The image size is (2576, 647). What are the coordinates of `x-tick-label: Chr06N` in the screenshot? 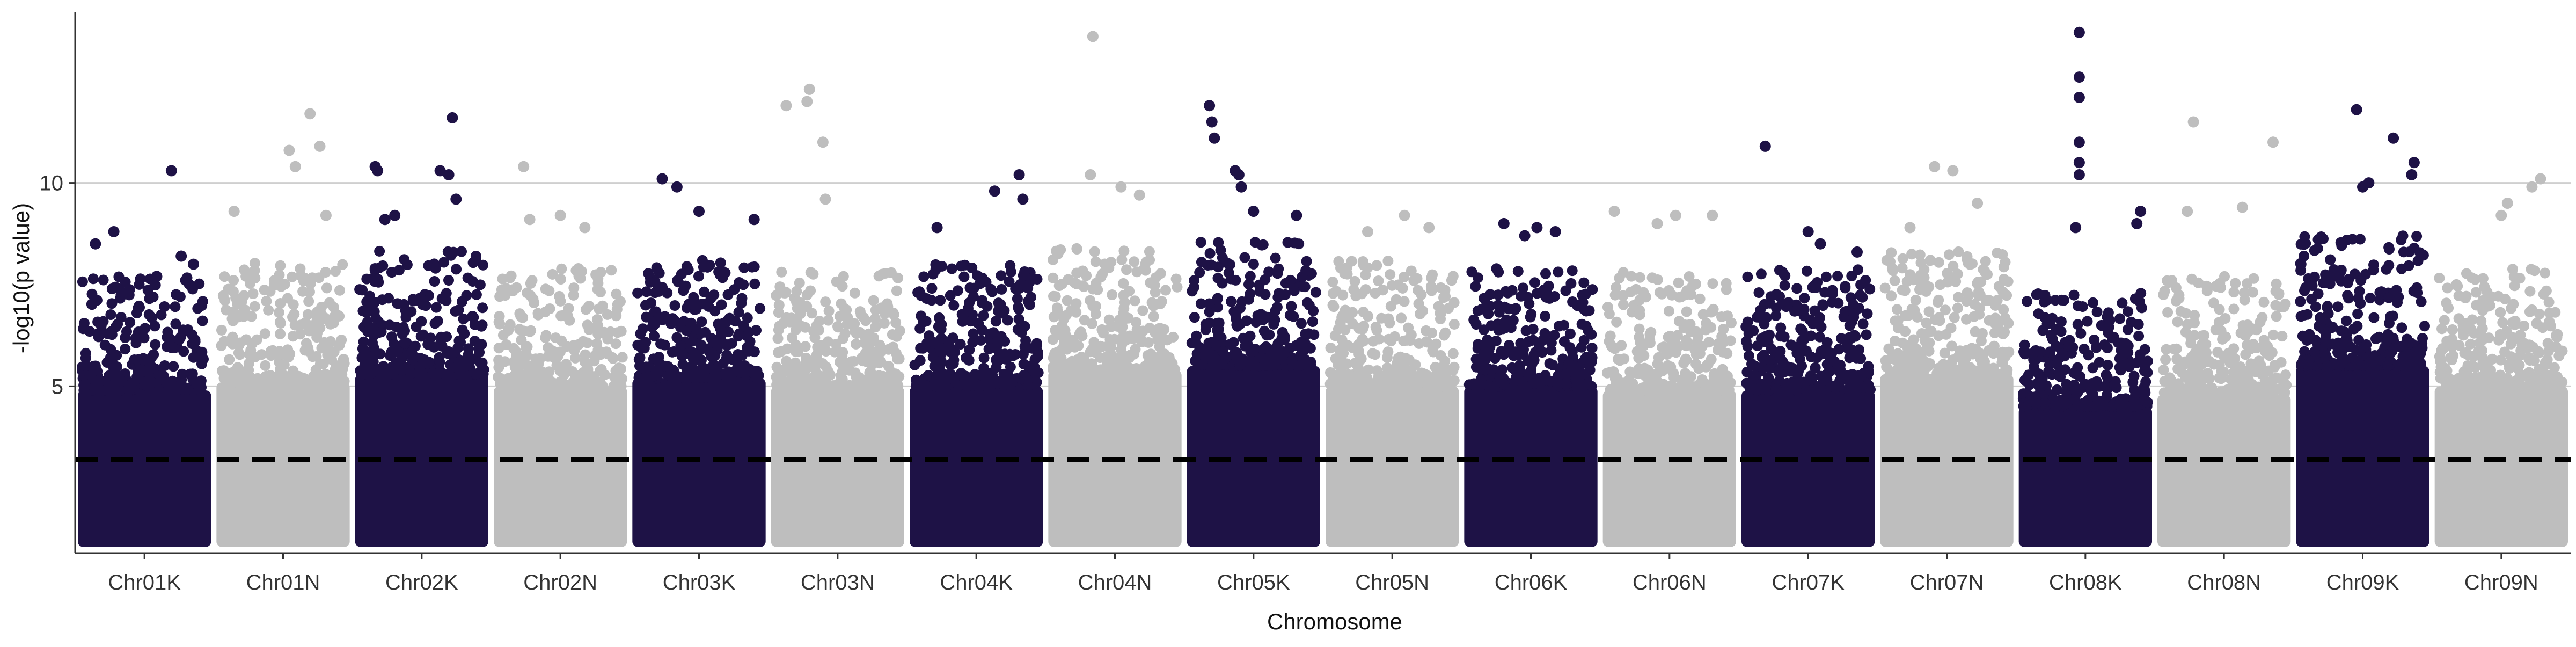 It's located at (1670, 582).